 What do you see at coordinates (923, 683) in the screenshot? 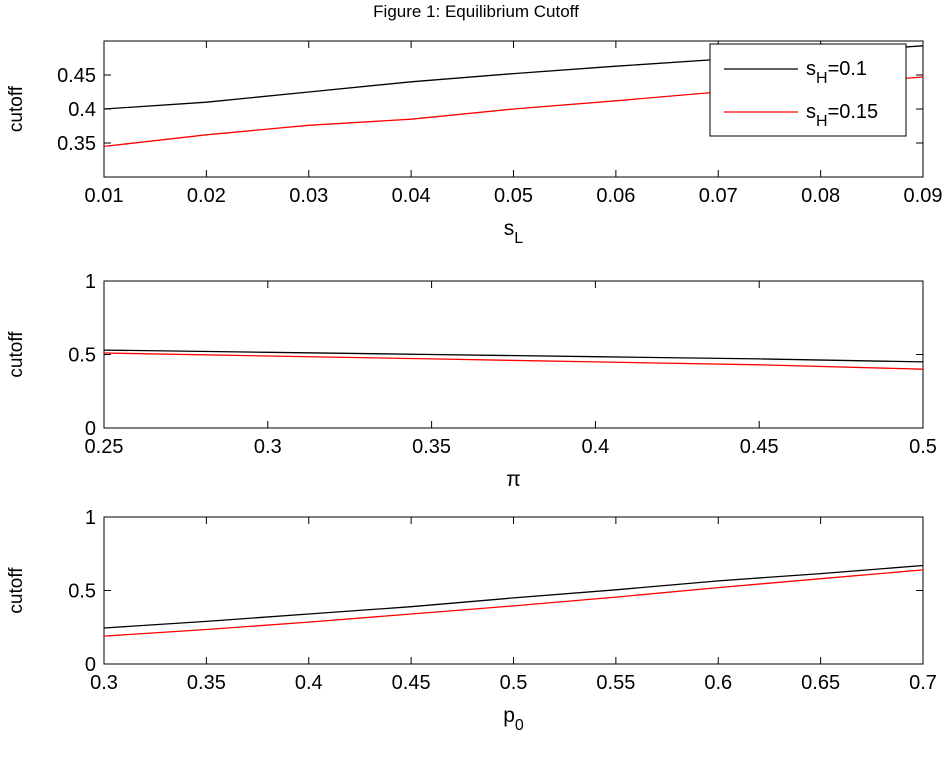
I see `x-tick-label: 0.7` at bounding box center [923, 683].